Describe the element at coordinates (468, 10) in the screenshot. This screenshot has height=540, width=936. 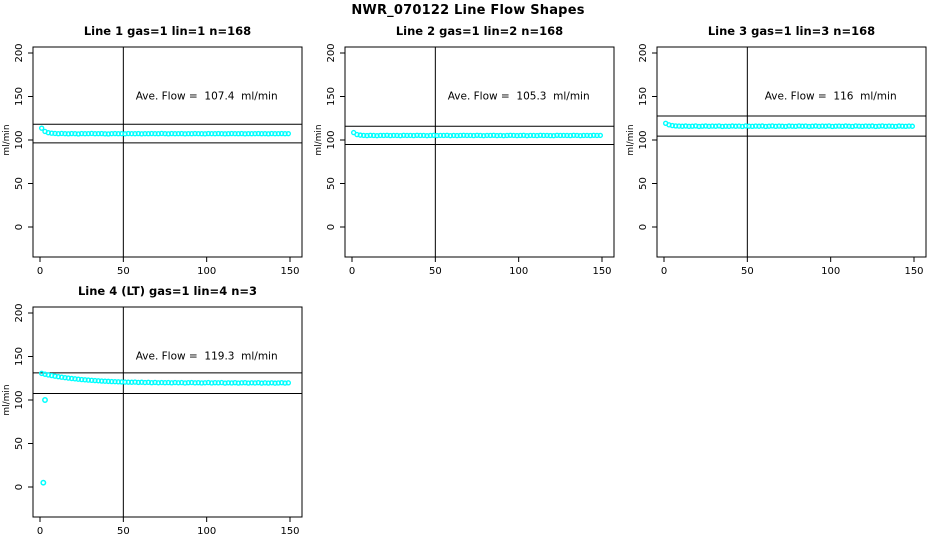
I see `figure-title: NWR_070122 Line Flow Shapes` at that location.